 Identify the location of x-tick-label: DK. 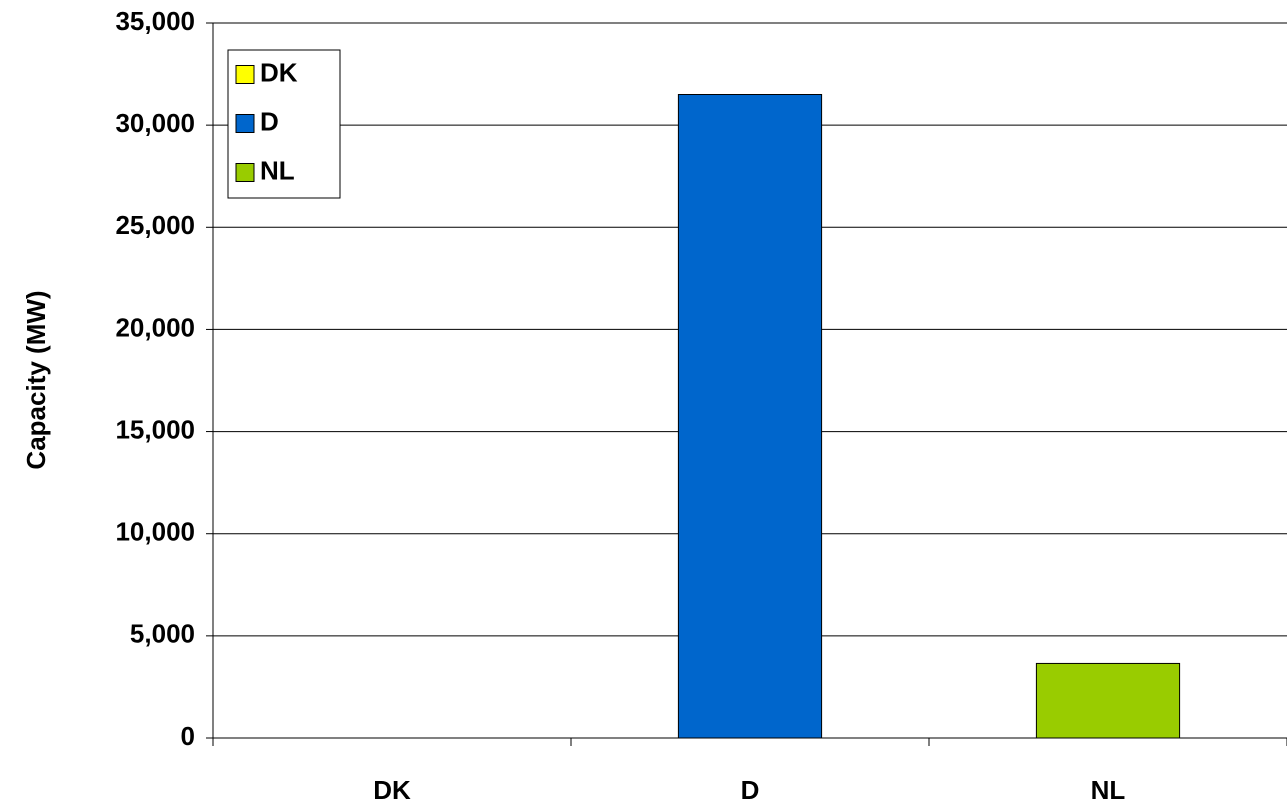
(392, 790).